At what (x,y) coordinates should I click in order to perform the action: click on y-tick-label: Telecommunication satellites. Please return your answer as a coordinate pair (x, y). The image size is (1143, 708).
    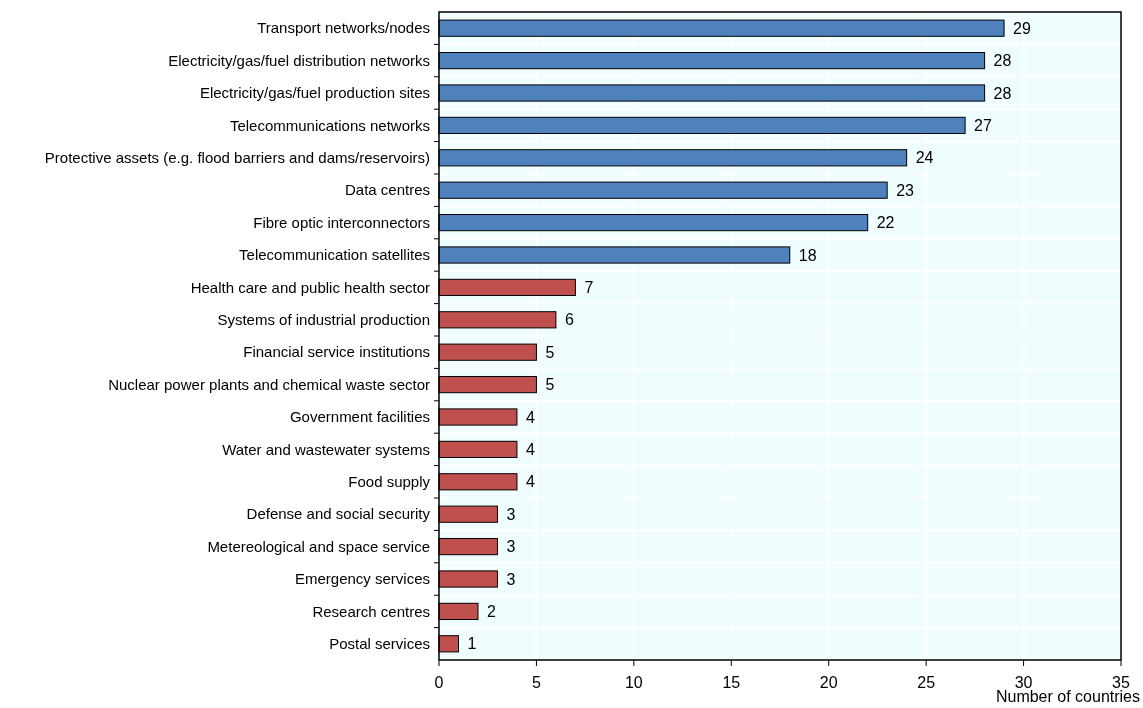
    Looking at the image, I should click on (334, 255).